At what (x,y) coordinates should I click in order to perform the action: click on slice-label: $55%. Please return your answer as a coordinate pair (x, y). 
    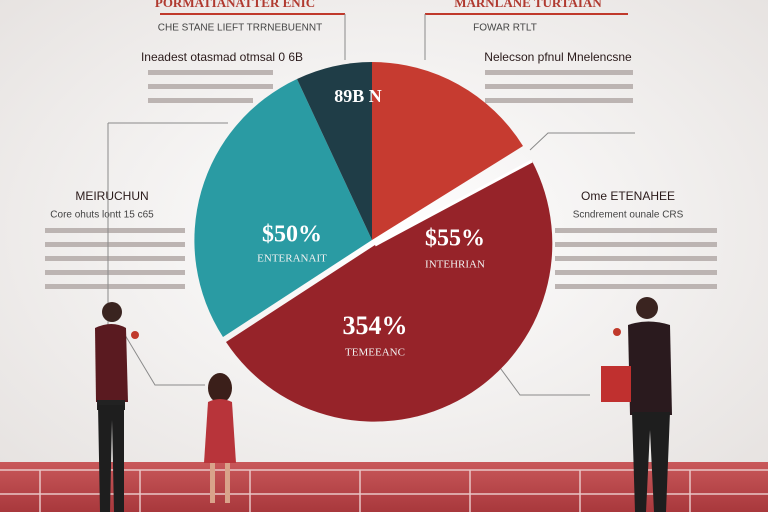
    Looking at the image, I should click on (455, 239).